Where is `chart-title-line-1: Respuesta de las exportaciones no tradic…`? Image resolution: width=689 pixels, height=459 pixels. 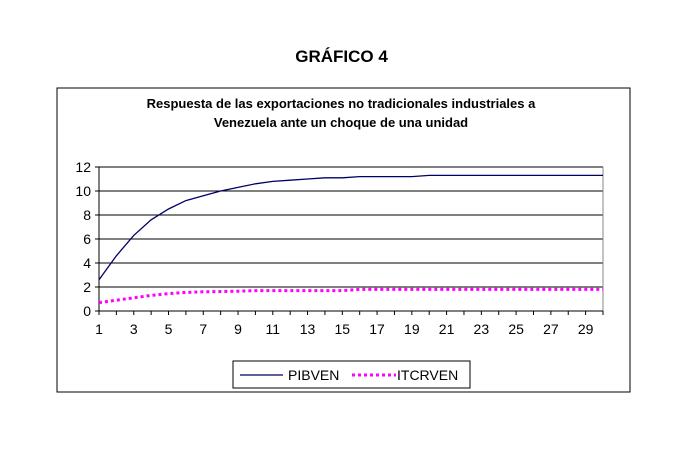
chart-title-line-1: Respuesta de las exportaciones no tradic… is located at coordinates (341, 103).